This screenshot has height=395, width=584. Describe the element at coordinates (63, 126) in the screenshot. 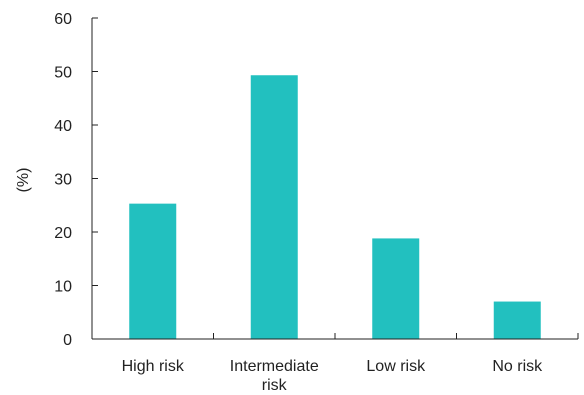

I see `y-tick-label: 40` at that location.